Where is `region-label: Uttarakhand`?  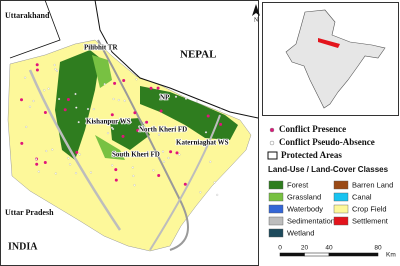
region-label: Uttarakhand is located at coordinates (27, 15).